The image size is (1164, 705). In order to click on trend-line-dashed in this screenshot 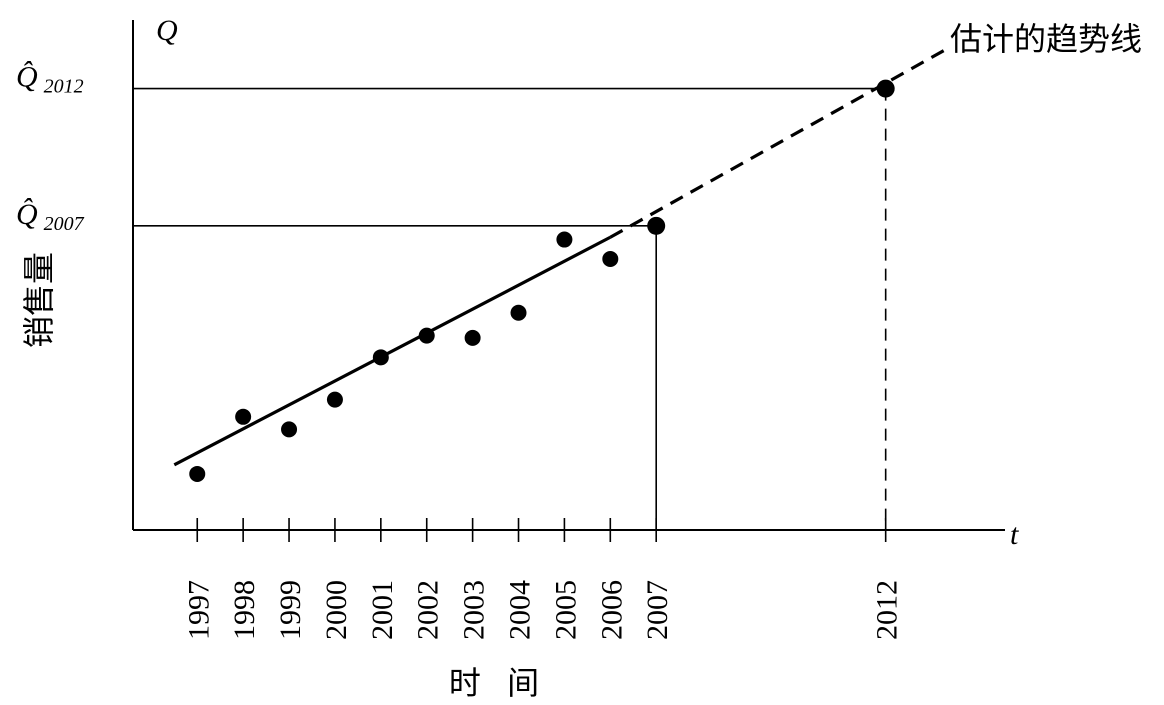, I will do `click(778, 143)`.